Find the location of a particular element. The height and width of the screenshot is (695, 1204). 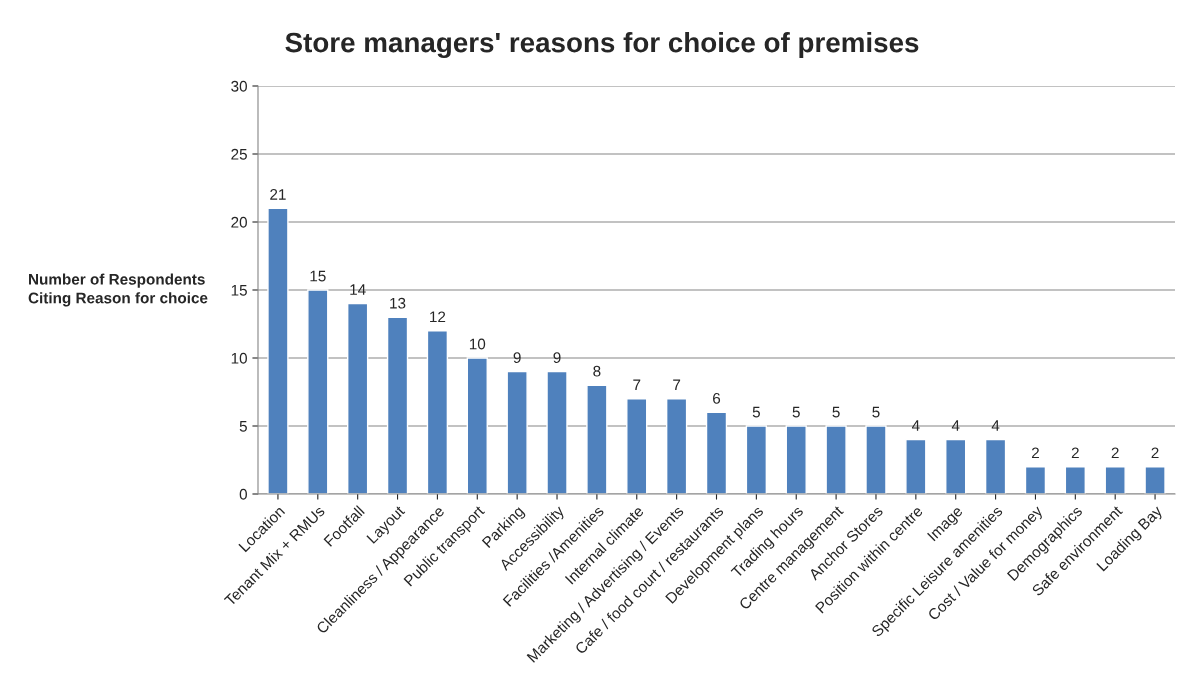

data-label: 15 is located at coordinates (318, 276).